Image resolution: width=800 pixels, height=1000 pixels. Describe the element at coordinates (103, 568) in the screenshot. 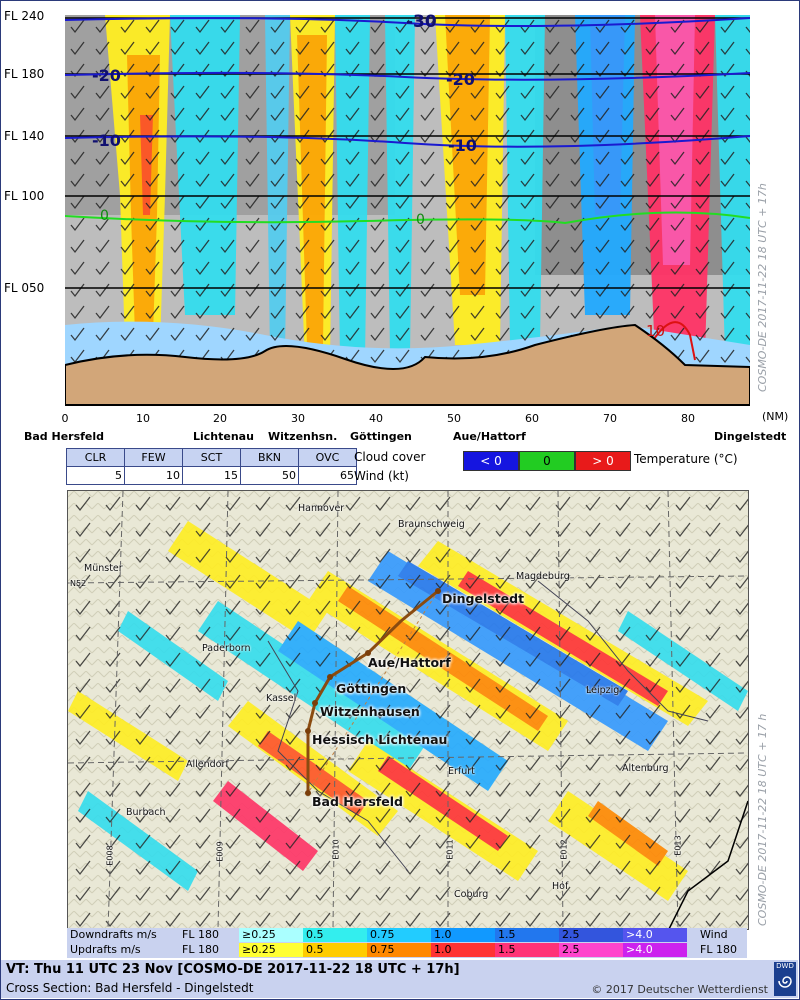

I see `city-label: Münster` at that location.